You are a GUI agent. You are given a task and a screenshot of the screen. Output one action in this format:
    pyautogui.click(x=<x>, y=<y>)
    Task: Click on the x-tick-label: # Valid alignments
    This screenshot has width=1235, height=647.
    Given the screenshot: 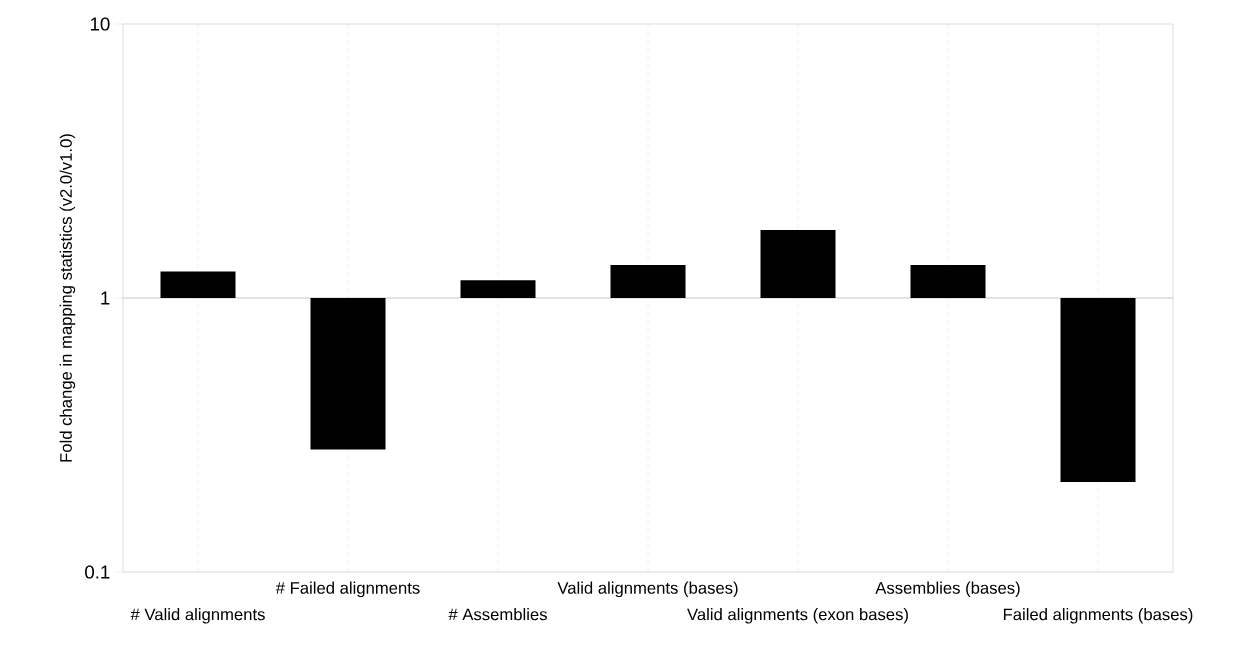 What is the action you would take?
    pyautogui.click(x=197, y=616)
    